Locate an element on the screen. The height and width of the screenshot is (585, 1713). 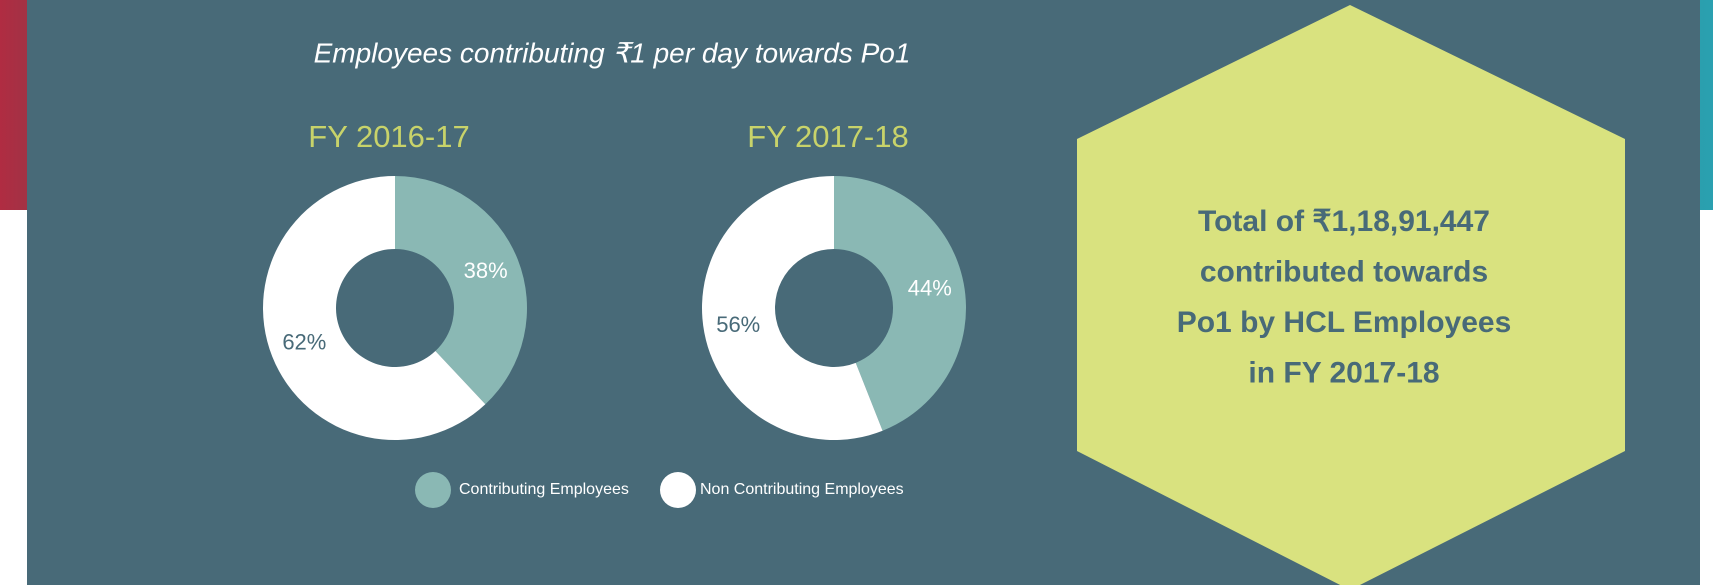
legend-label: Non Contributing Employees is located at coordinates (802, 489).